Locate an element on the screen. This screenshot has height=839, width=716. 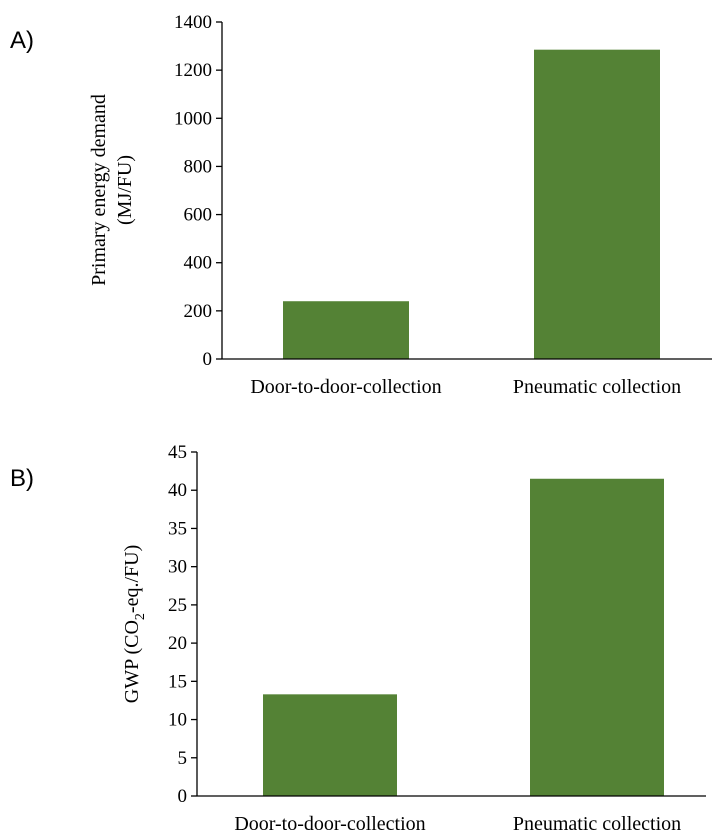
panel-b-y-axis-title: GWP (CO2-eq./FU) is located at coordinates (134, 624).